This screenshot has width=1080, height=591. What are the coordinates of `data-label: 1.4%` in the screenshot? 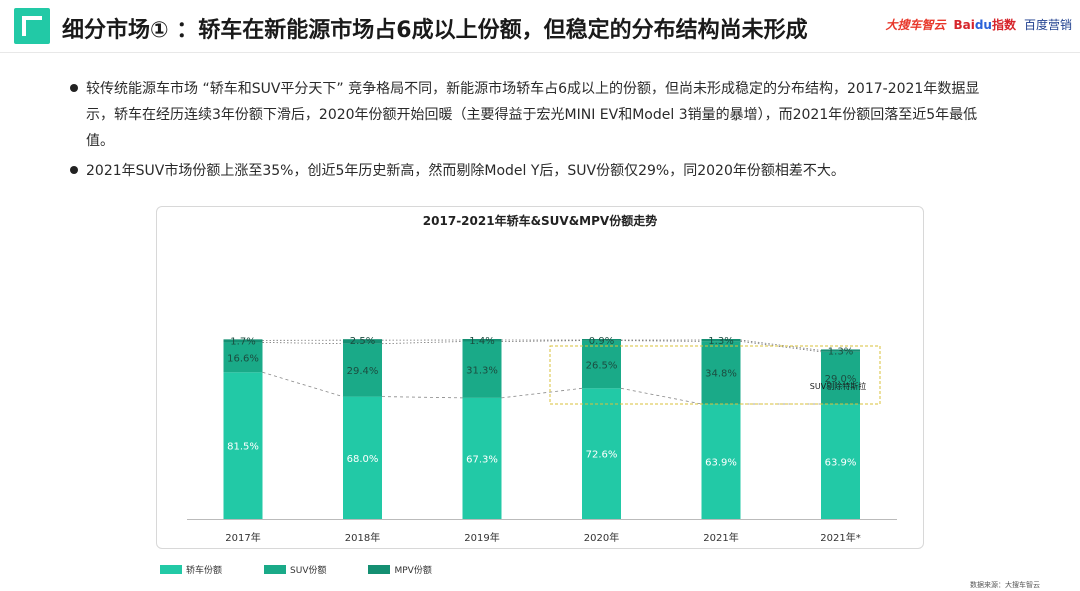 It's located at (481, 341).